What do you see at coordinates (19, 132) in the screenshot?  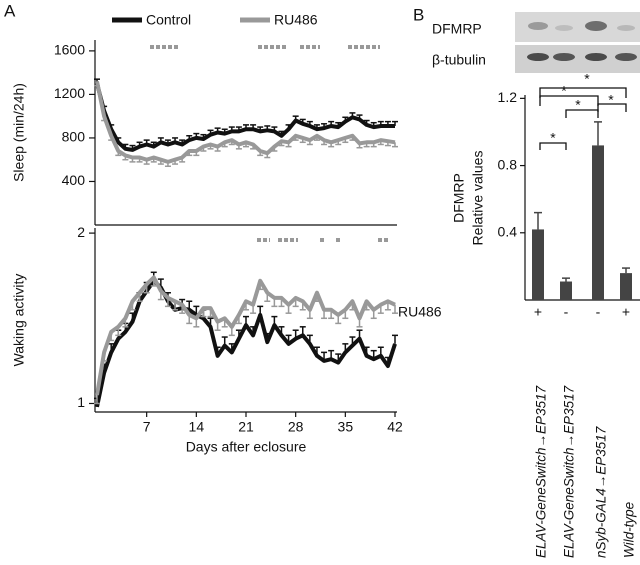 I see `y-axis-label: Sleep (min/24h)` at bounding box center [19, 132].